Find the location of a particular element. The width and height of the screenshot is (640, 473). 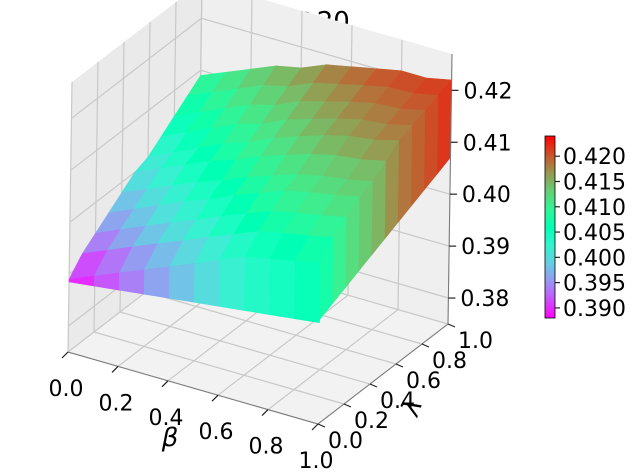

z-tick-label: 0.40 is located at coordinates (486, 195).